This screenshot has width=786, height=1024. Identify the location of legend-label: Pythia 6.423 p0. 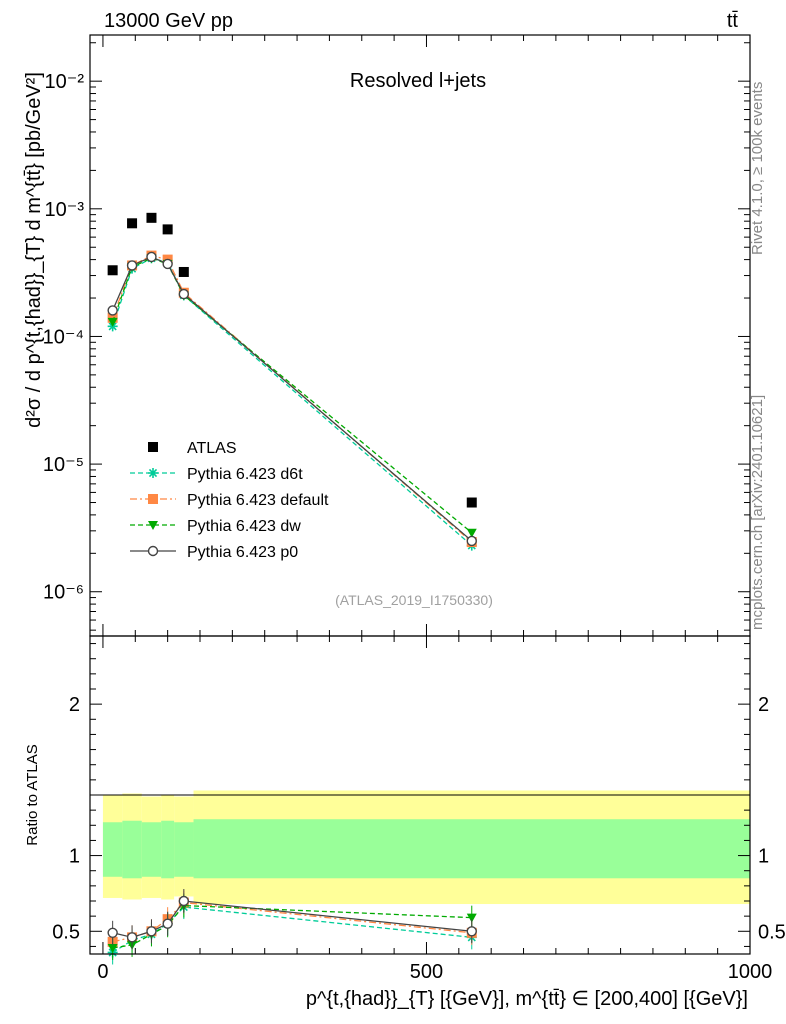
(242, 552).